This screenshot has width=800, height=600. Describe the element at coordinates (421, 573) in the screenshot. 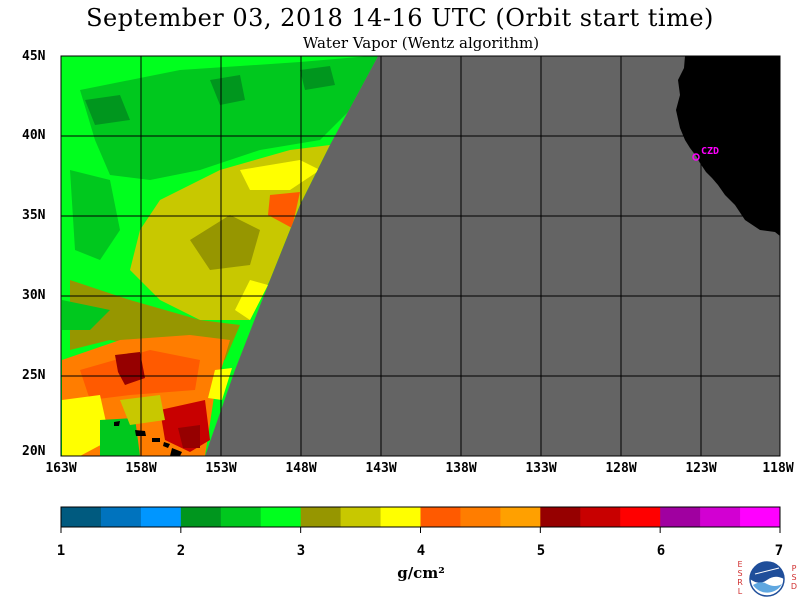

I see `colorbar-units: g/cm²` at that location.